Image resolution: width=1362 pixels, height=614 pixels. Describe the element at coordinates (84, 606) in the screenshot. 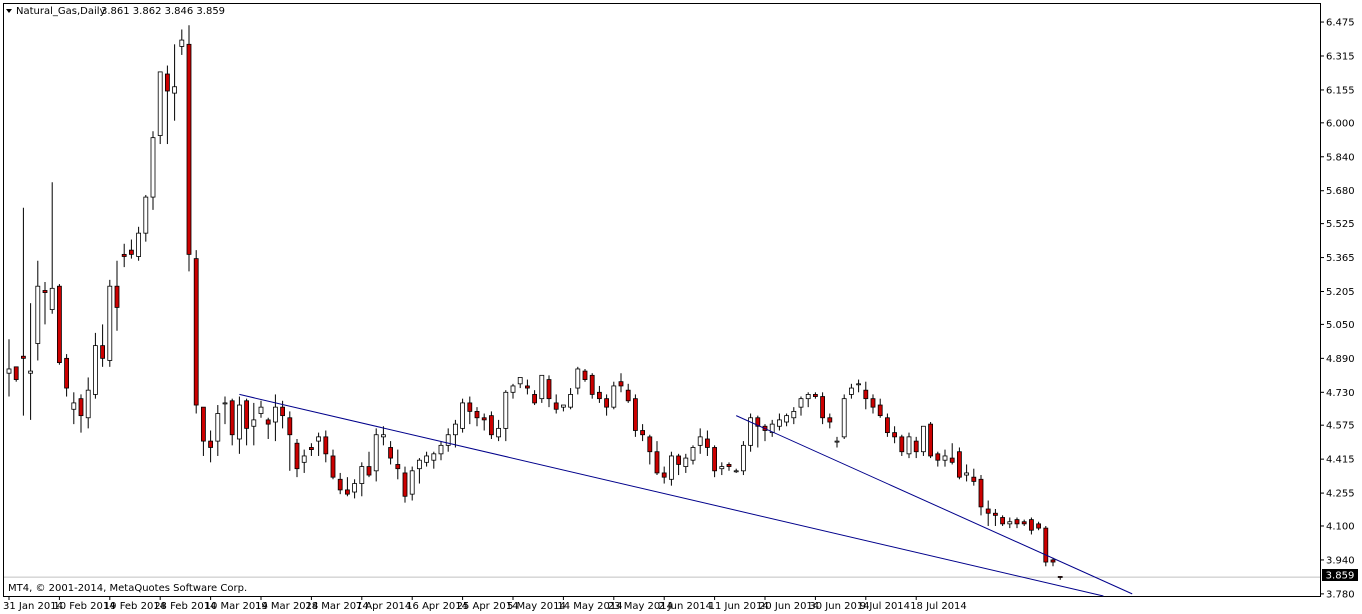

I see `x-tick-label: 10 Feb 2014` at that location.